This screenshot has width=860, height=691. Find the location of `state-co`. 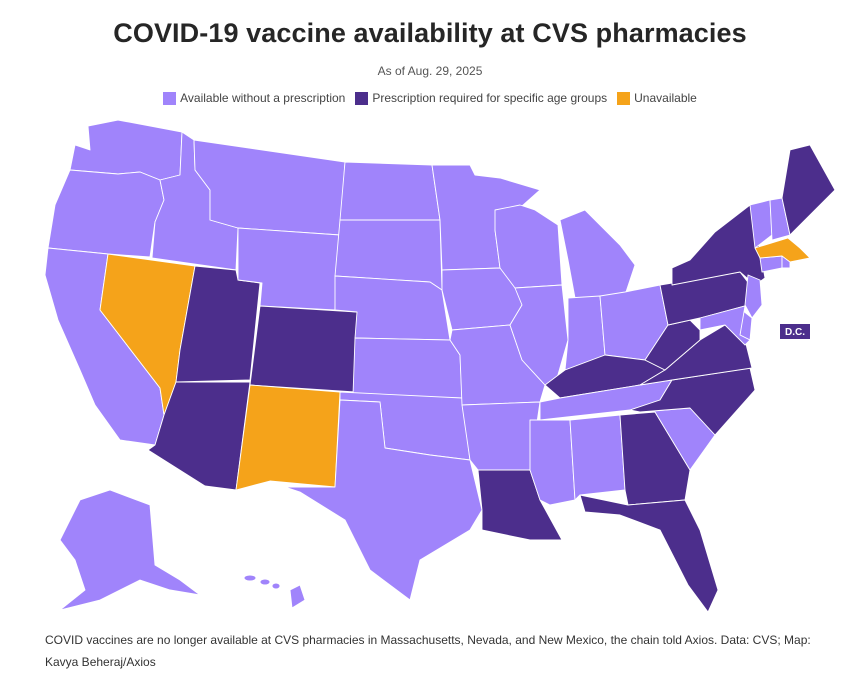

state-co is located at coordinates (303, 349).